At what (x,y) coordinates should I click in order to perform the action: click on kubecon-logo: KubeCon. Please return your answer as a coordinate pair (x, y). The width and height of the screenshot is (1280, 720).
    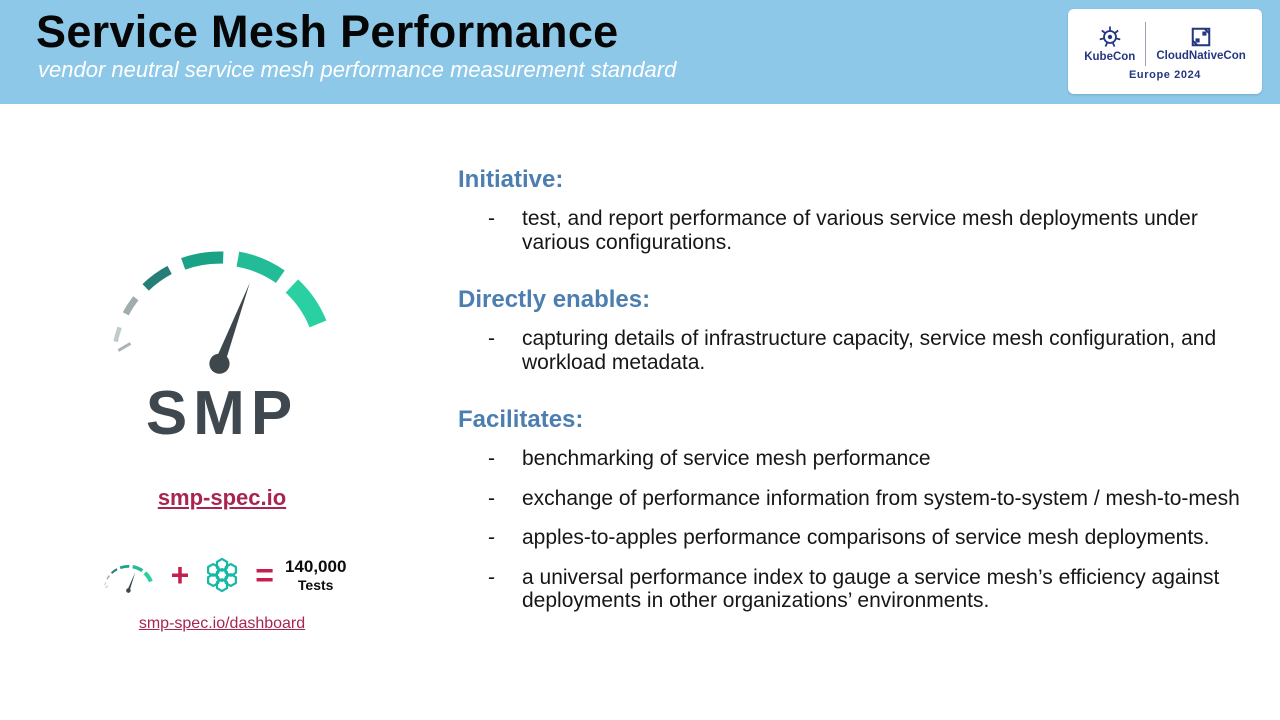
    Looking at the image, I should click on (1109, 44).